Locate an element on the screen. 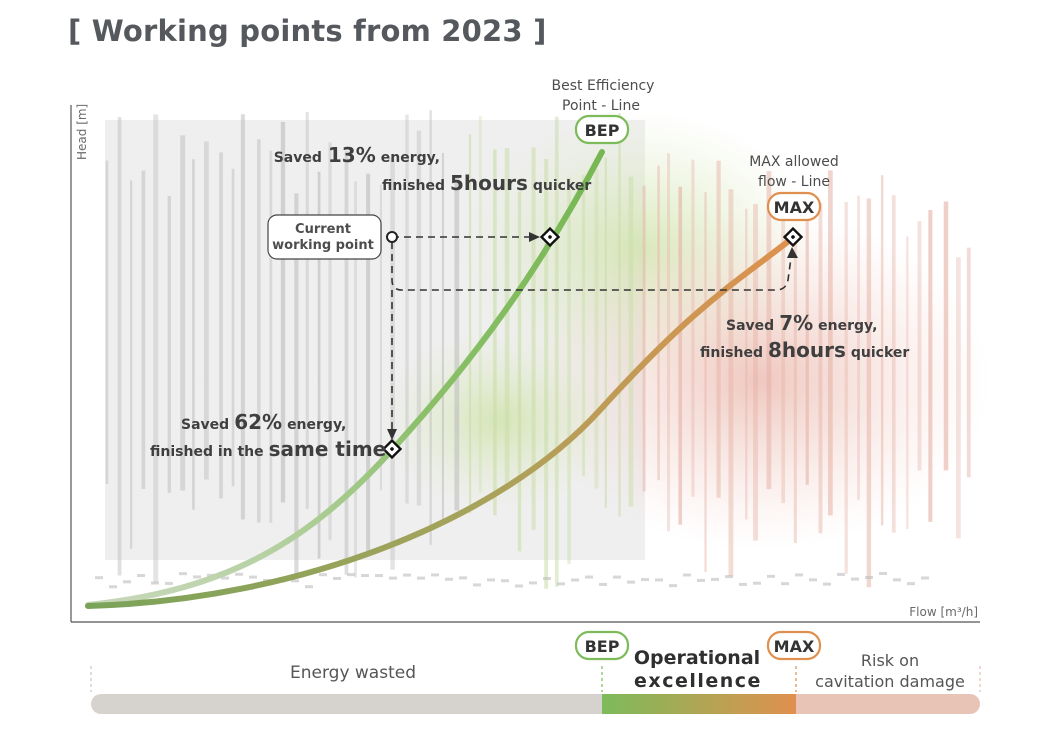 The height and width of the screenshot is (737, 1049). ann1-hours: 5hours is located at coordinates (489, 183).